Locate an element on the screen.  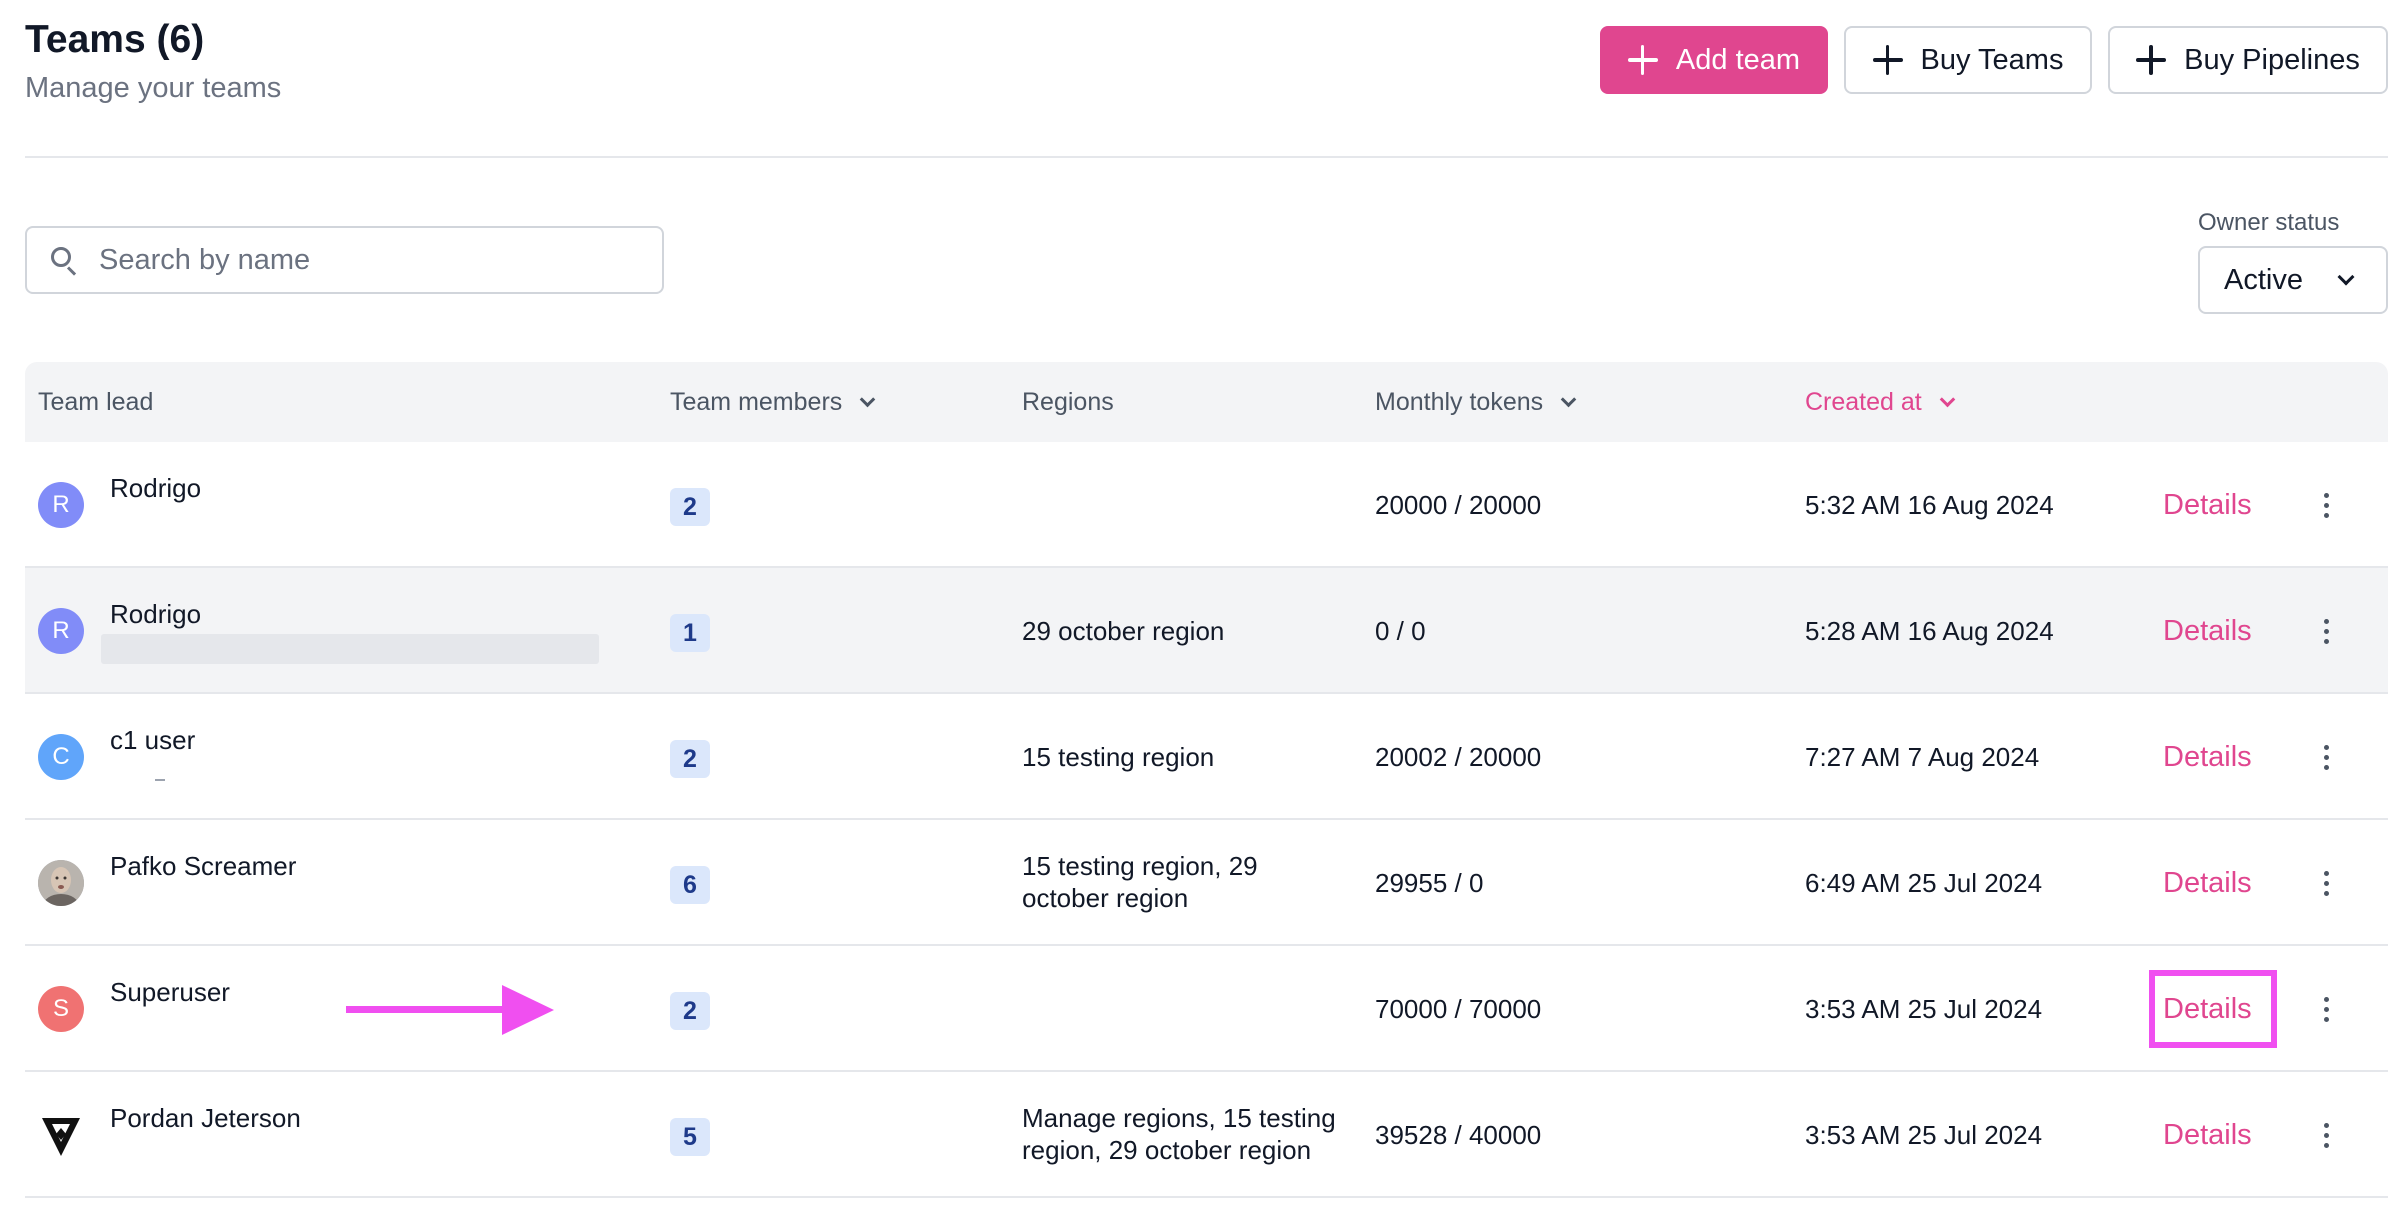
column-team-members-label: Team members is located at coordinates (756, 401).